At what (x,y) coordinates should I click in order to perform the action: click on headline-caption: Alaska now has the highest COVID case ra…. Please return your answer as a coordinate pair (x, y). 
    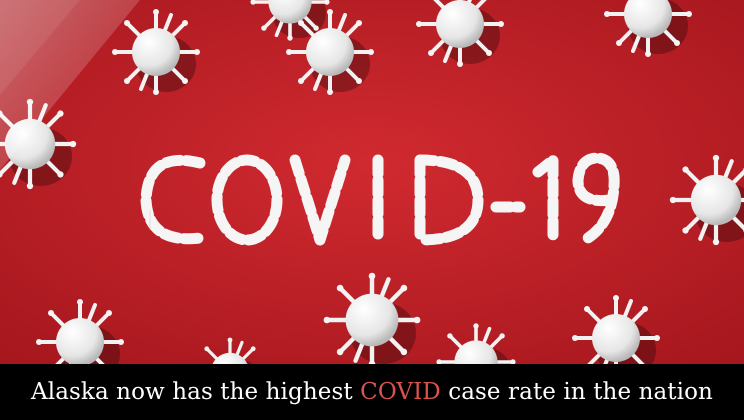
    Looking at the image, I should click on (372, 392).